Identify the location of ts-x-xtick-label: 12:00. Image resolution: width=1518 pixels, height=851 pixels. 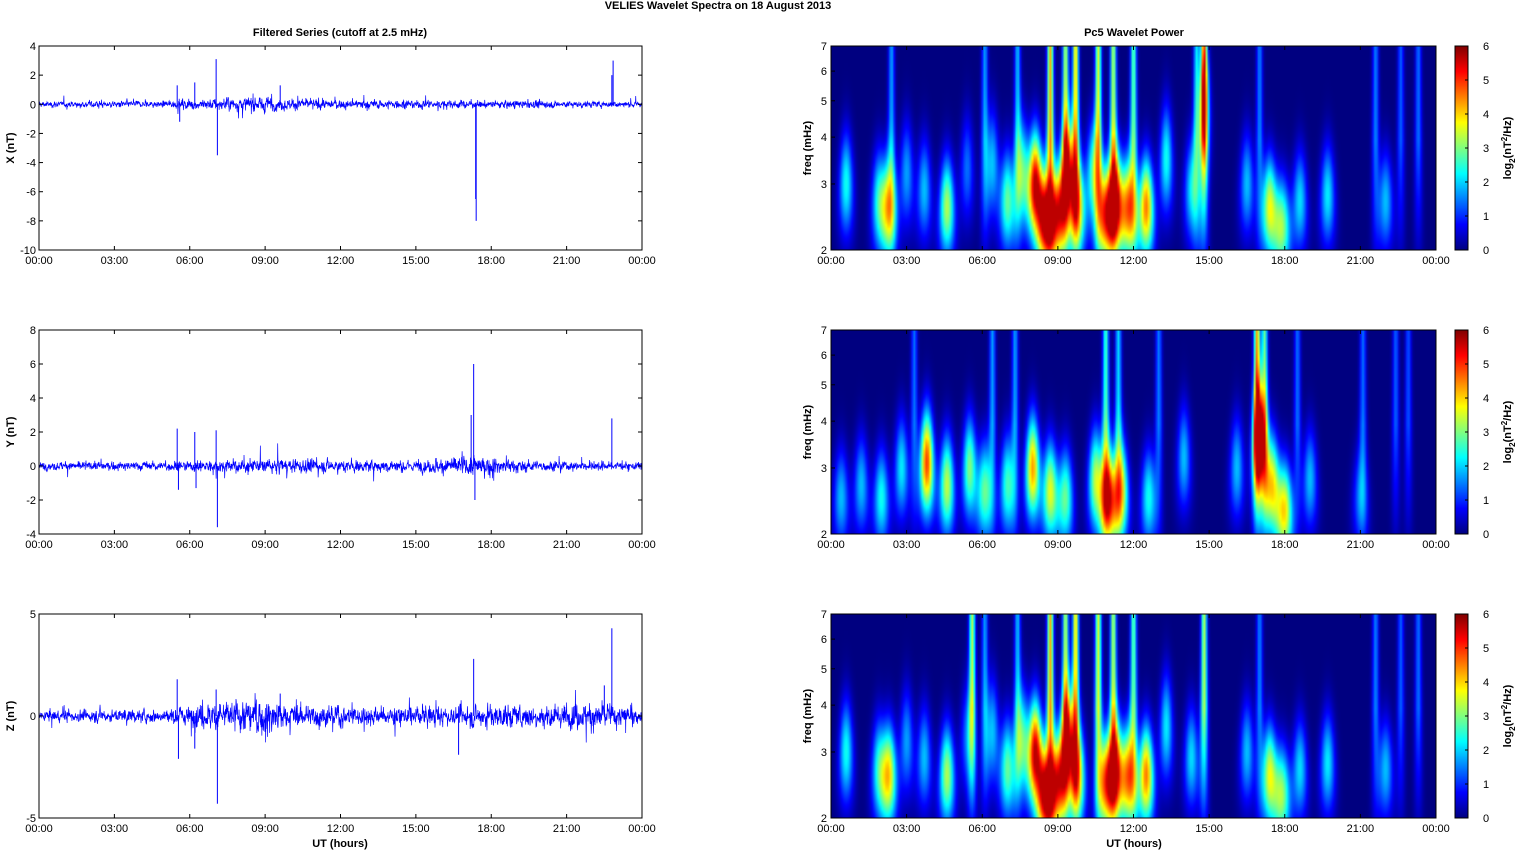
(341, 261).